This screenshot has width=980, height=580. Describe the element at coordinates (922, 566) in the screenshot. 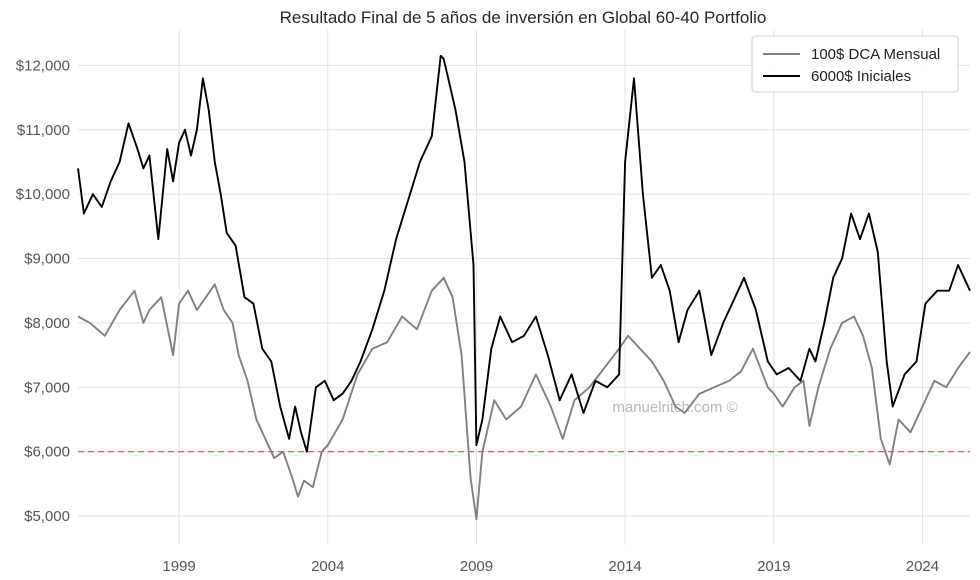

I see `x-tick-label: 2024` at that location.